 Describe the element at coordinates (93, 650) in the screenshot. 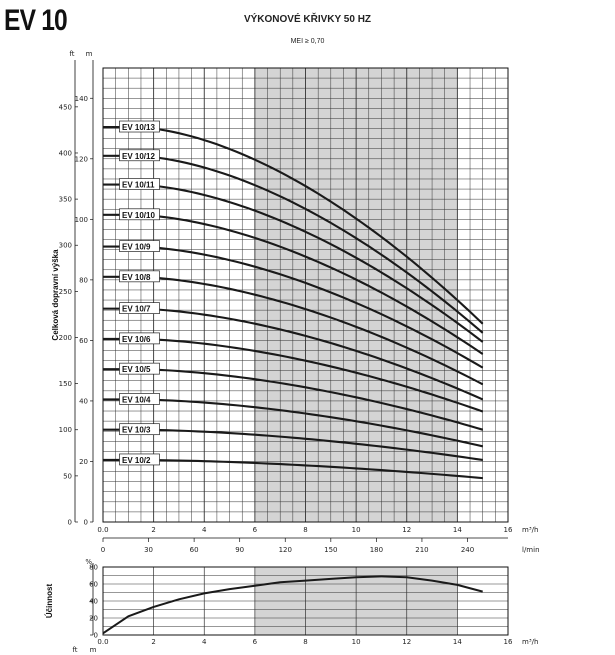

I see `bottom-m-label: m` at that location.